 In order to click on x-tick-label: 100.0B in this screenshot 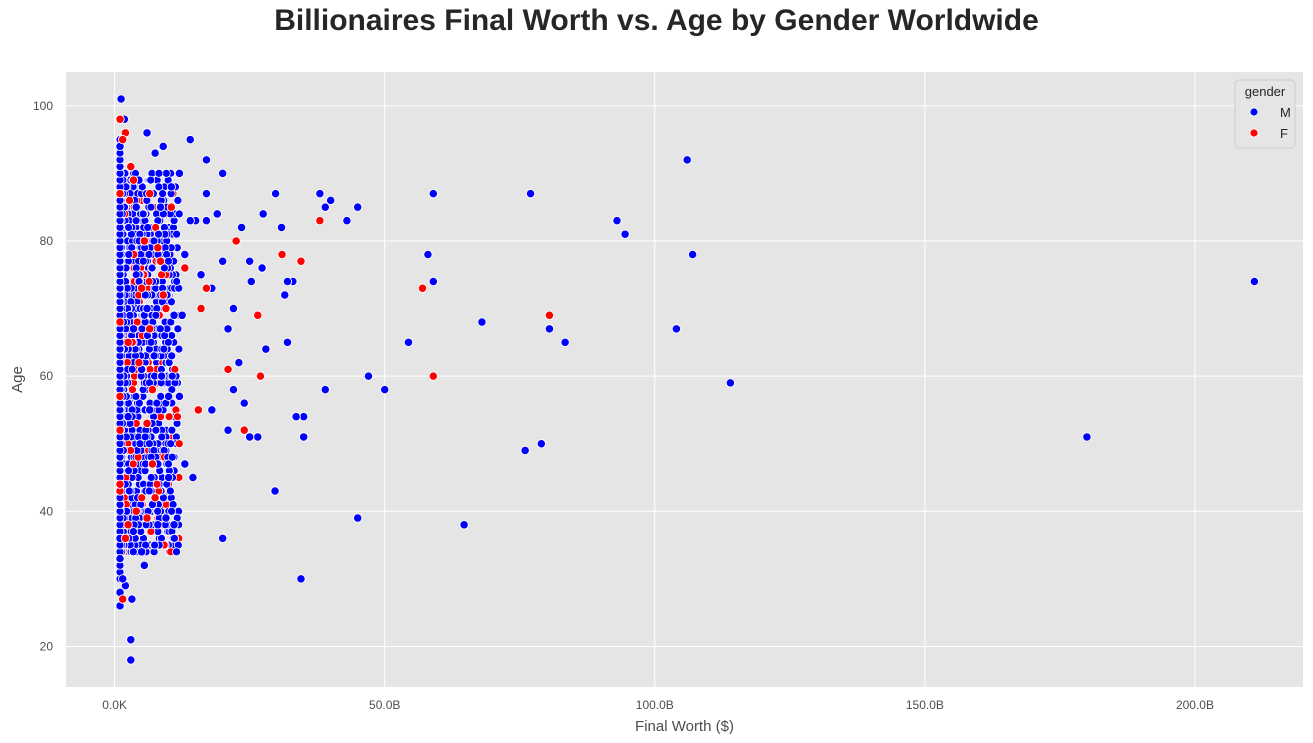, I will do `click(655, 705)`.